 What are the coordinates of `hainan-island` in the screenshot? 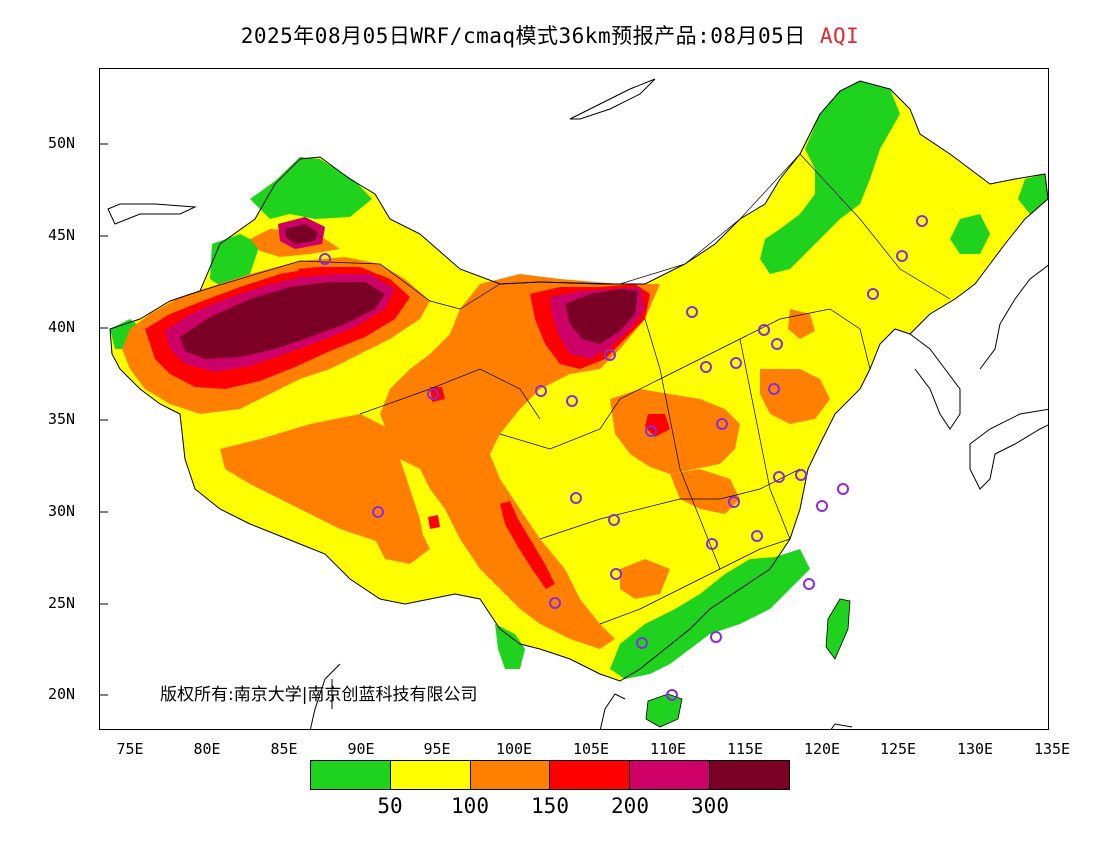 It's located at (664, 710).